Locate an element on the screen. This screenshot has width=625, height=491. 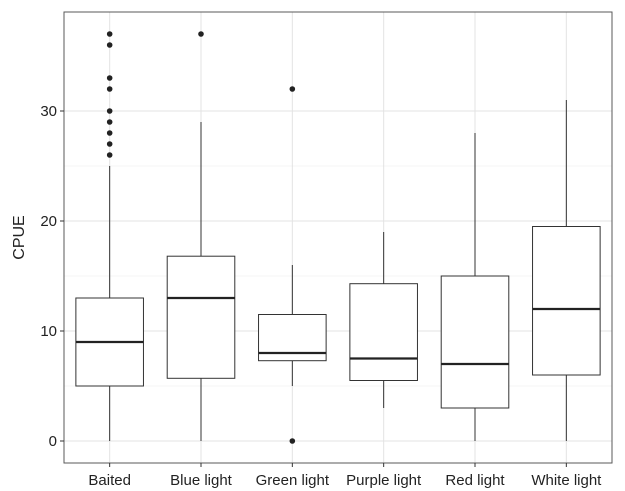
x-tick-label: Red light is located at coordinates (475, 480).